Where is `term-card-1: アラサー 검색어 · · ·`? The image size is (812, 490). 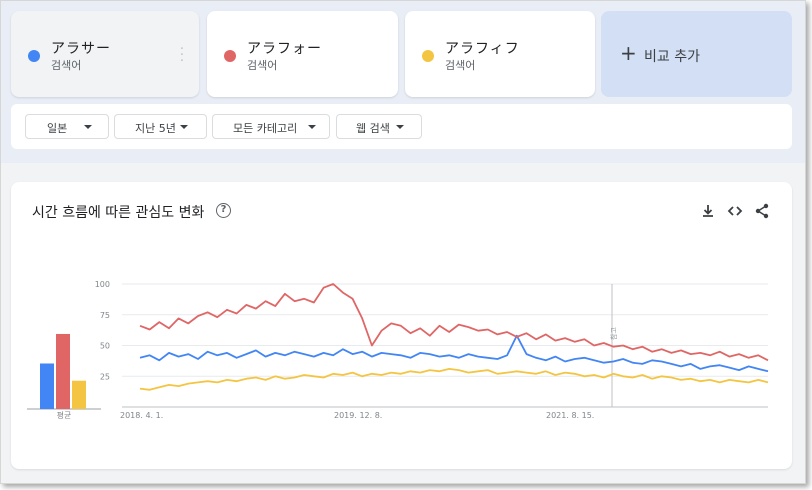
term-card-1: アラサー 검색어 · · · is located at coordinates (105, 54).